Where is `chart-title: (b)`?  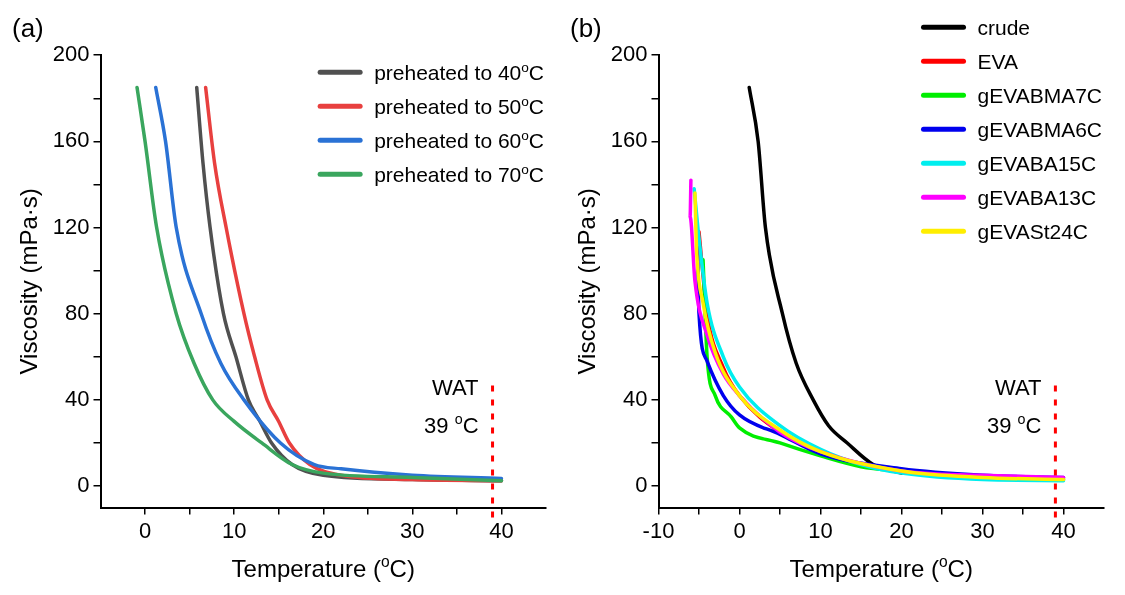 chart-title: (b) is located at coordinates (586, 27).